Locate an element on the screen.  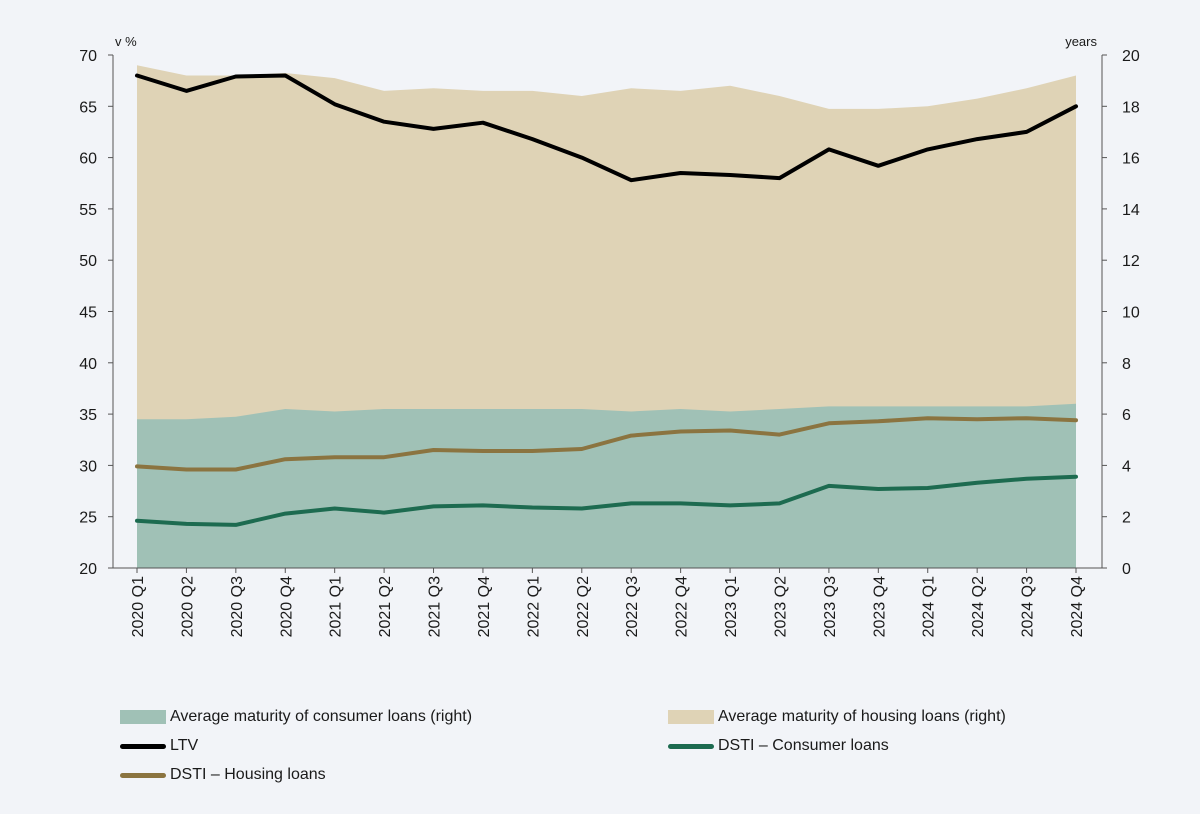
legend-item-dsti-consumer: DSTI – Consumer loans is located at coordinates (778, 746).